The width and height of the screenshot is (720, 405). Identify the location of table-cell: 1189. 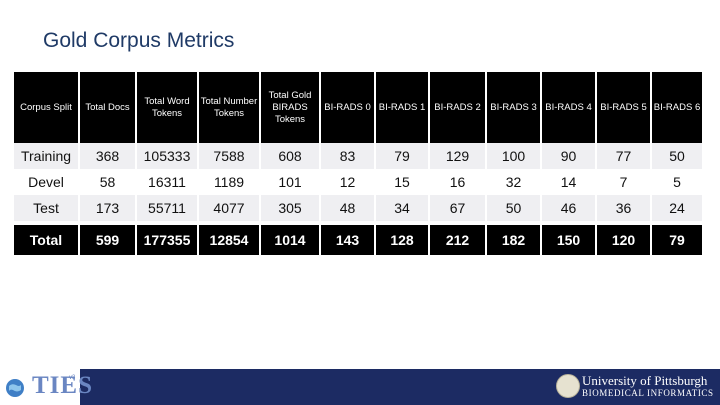
(229, 182).